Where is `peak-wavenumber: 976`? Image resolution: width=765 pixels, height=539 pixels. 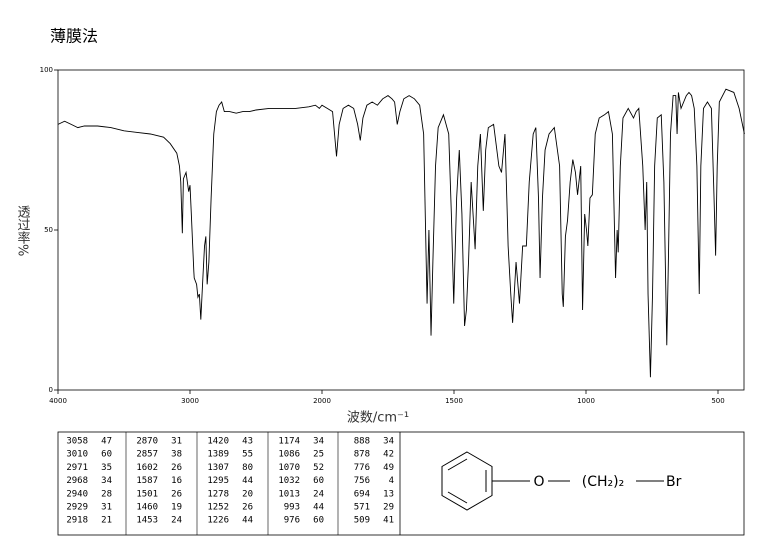
peak-wavenumber: 976 is located at coordinates (292, 521).